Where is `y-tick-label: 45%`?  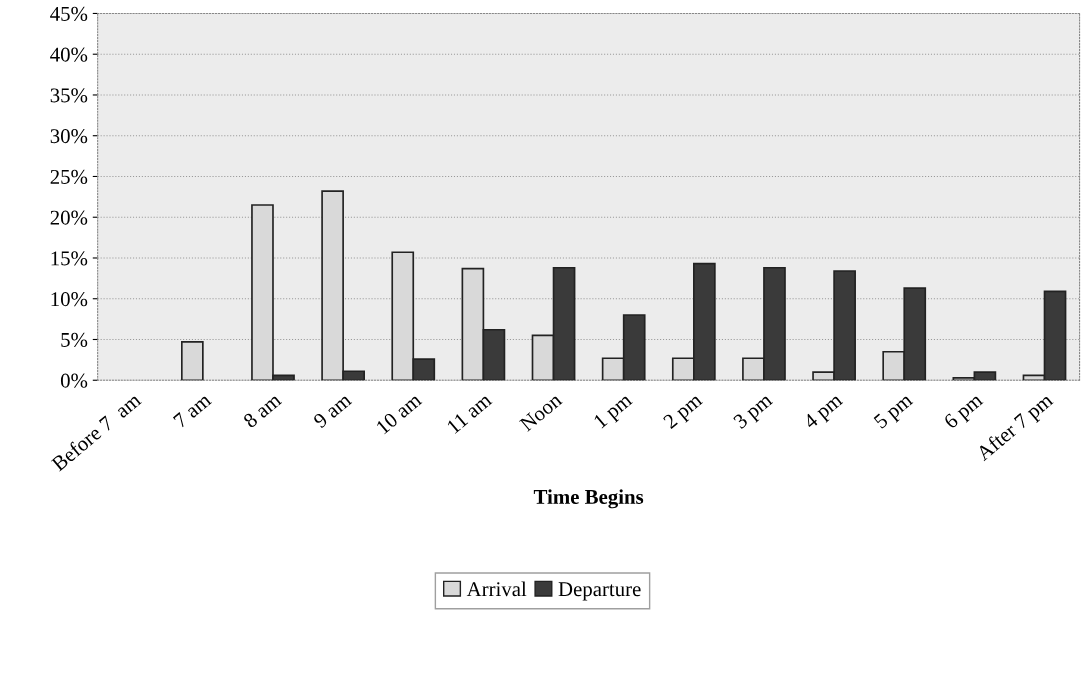
y-tick-label: 45% is located at coordinates (69, 13).